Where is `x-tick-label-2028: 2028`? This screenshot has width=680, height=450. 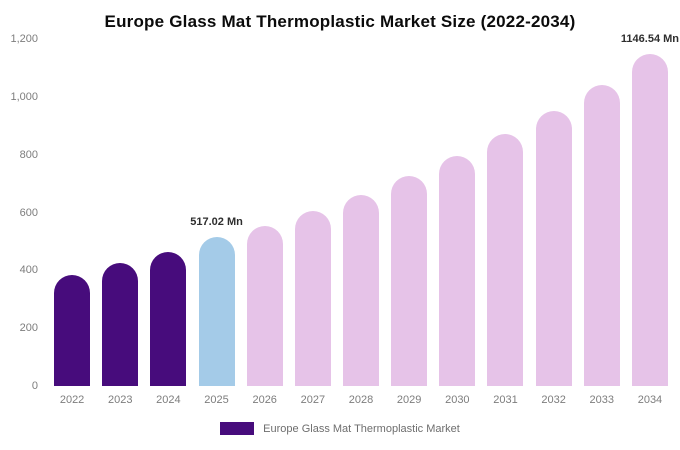
x-tick-label-2028: 2028 is located at coordinates (361, 400).